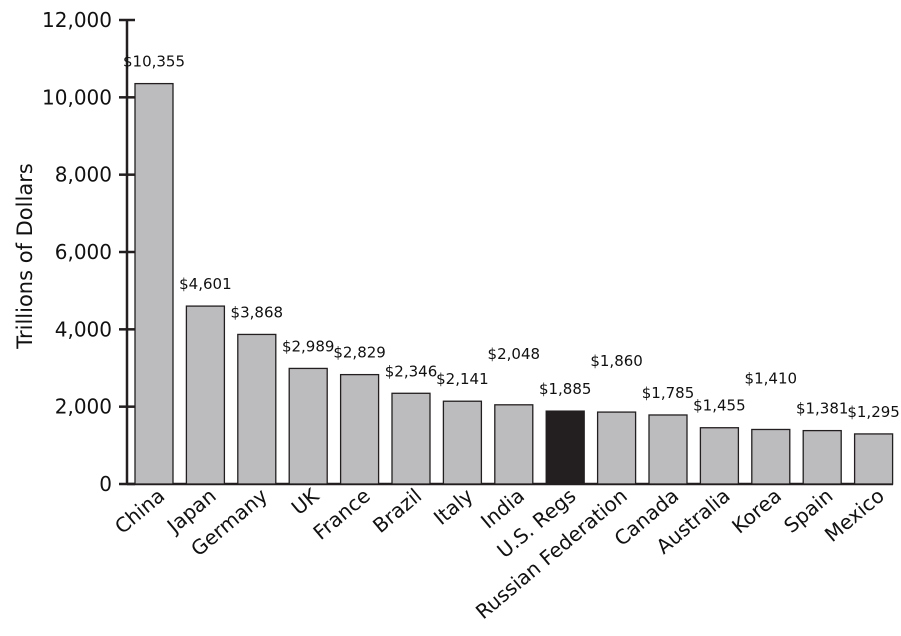  I want to click on bar-value-label: $2,141, so click(462, 379).